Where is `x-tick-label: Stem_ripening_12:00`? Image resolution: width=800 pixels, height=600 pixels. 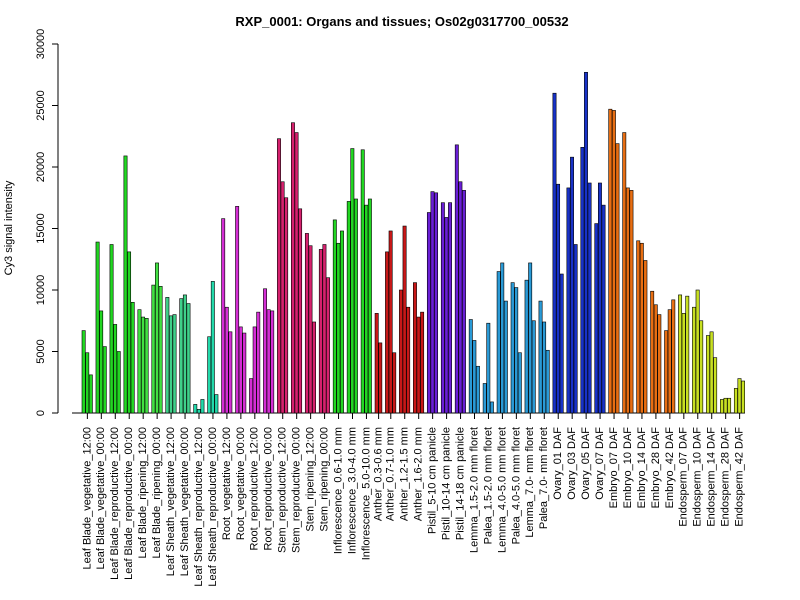 x-tick-label: Stem_ripening_12:00 is located at coordinates (311, 479).